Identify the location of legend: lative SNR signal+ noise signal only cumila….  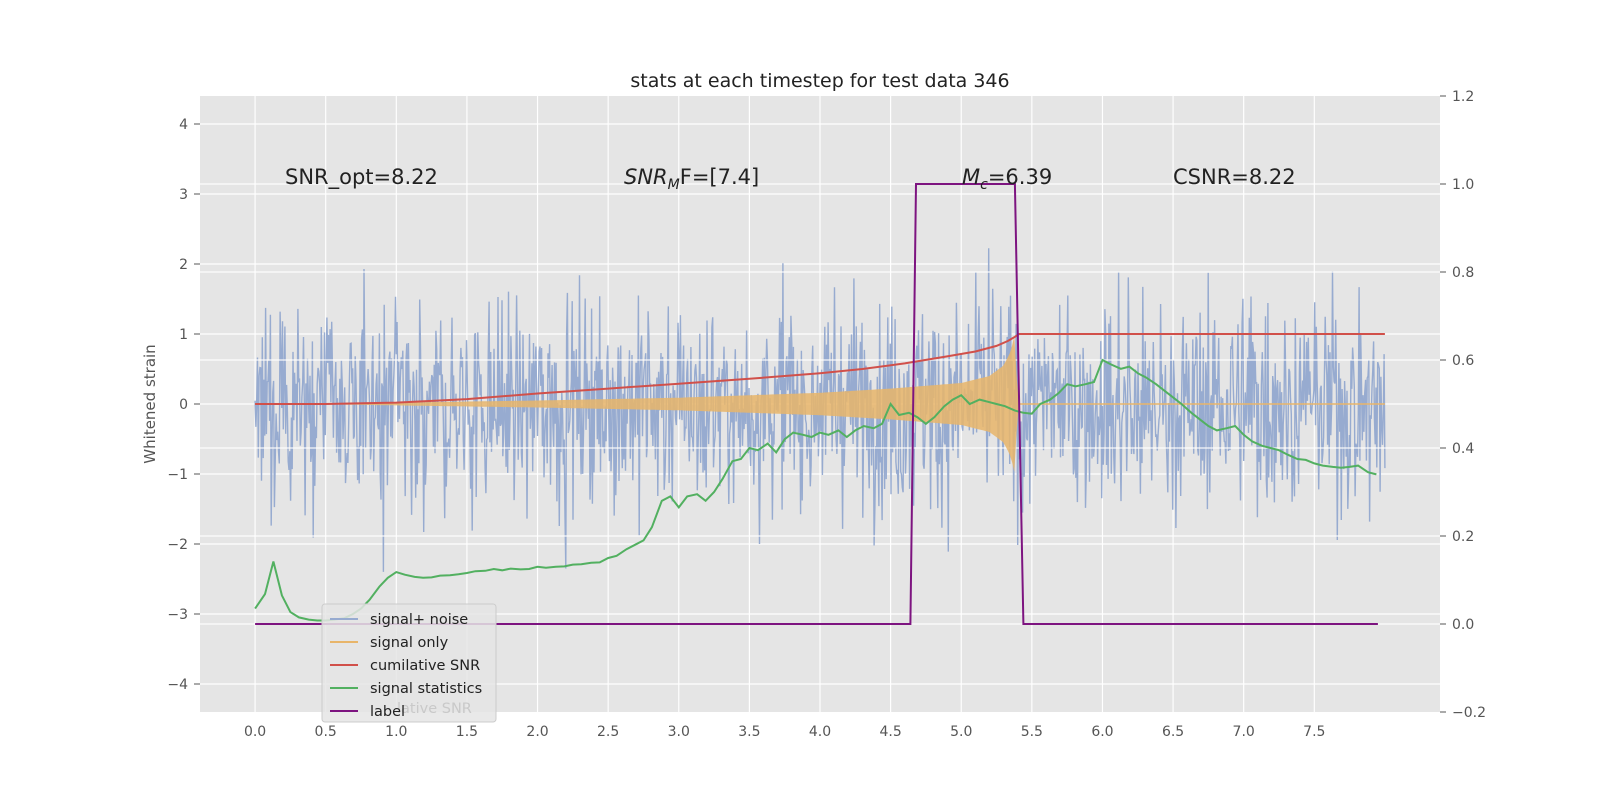
(409, 663).